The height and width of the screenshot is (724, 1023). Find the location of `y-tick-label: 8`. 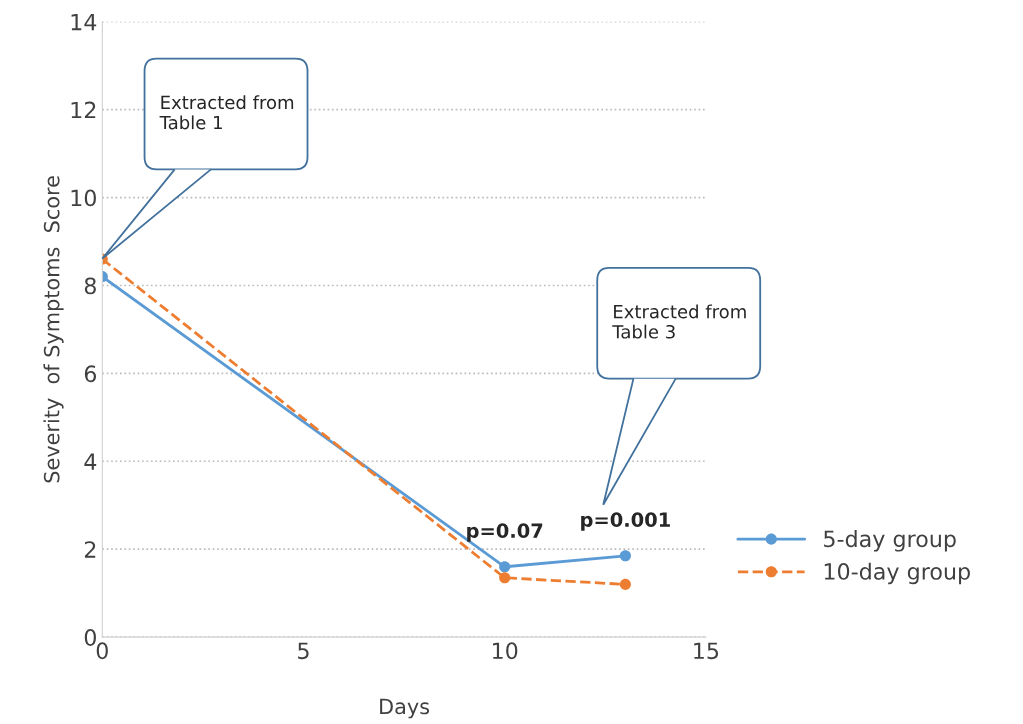

y-tick-label: 8 is located at coordinates (90, 286).